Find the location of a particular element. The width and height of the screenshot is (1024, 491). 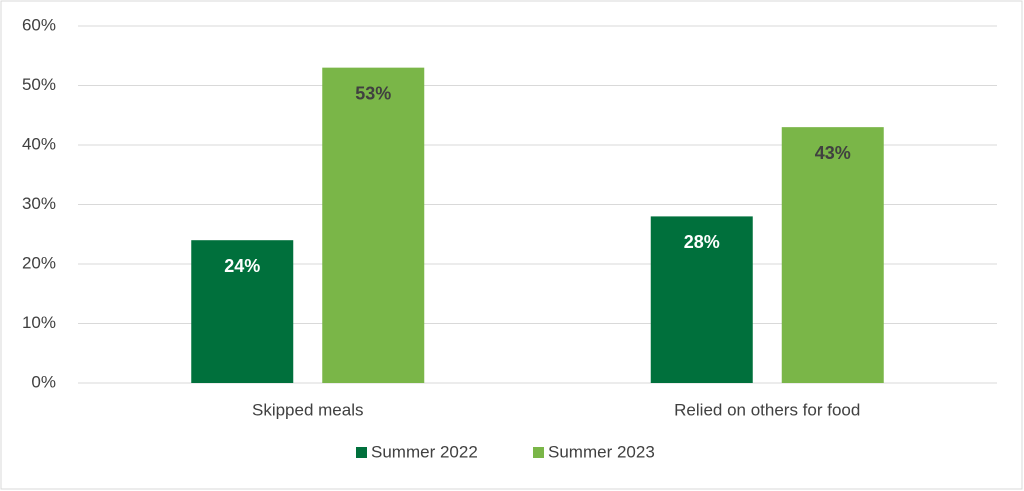

y-tick-label: 40% is located at coordinates (39, 143).